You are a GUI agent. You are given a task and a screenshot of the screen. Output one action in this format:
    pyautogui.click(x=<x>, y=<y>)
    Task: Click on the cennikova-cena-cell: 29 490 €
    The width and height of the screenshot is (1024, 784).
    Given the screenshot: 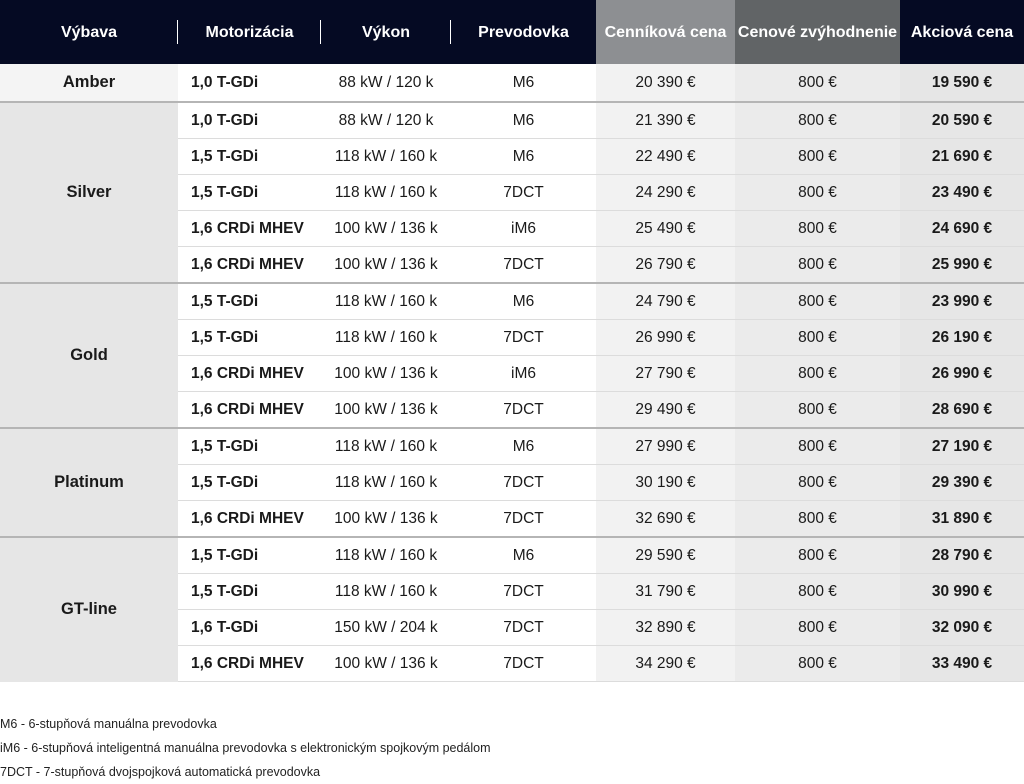 What is the action you would take?
    pyautogui.click(x=665, y=410)
    